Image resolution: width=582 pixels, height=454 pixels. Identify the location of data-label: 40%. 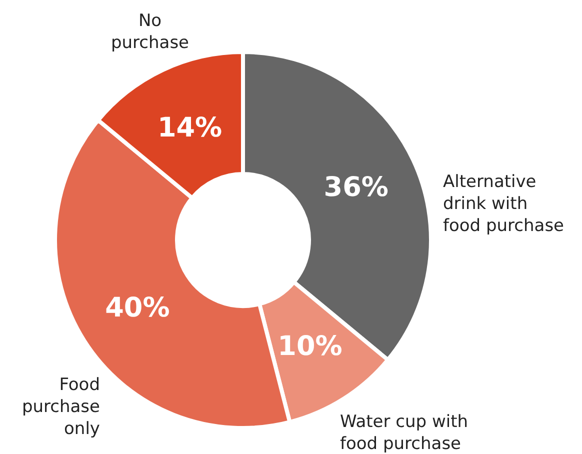
(137, 308).